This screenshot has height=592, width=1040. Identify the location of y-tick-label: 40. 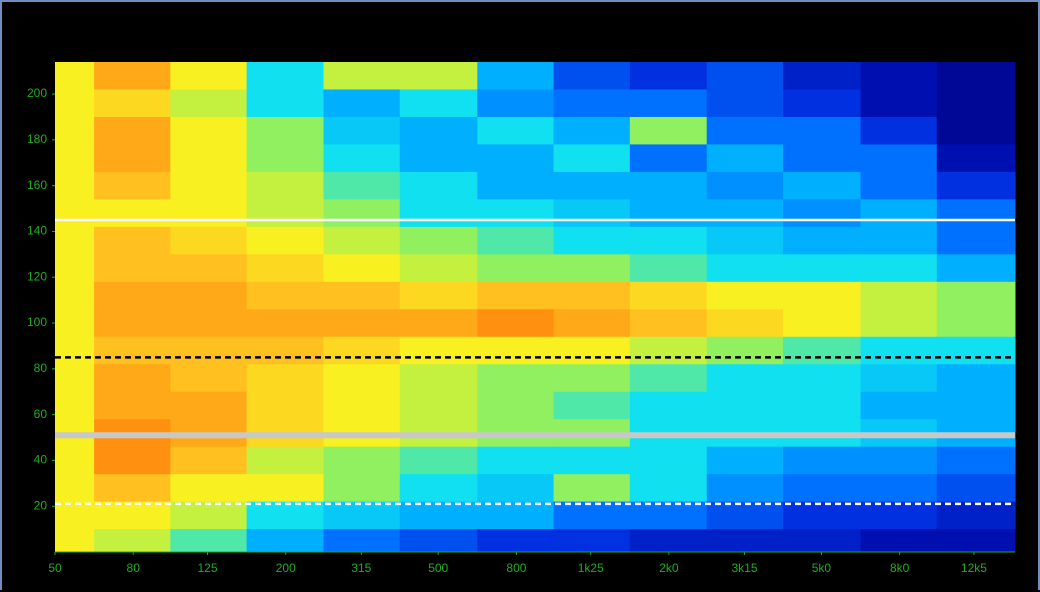
(41, 460).